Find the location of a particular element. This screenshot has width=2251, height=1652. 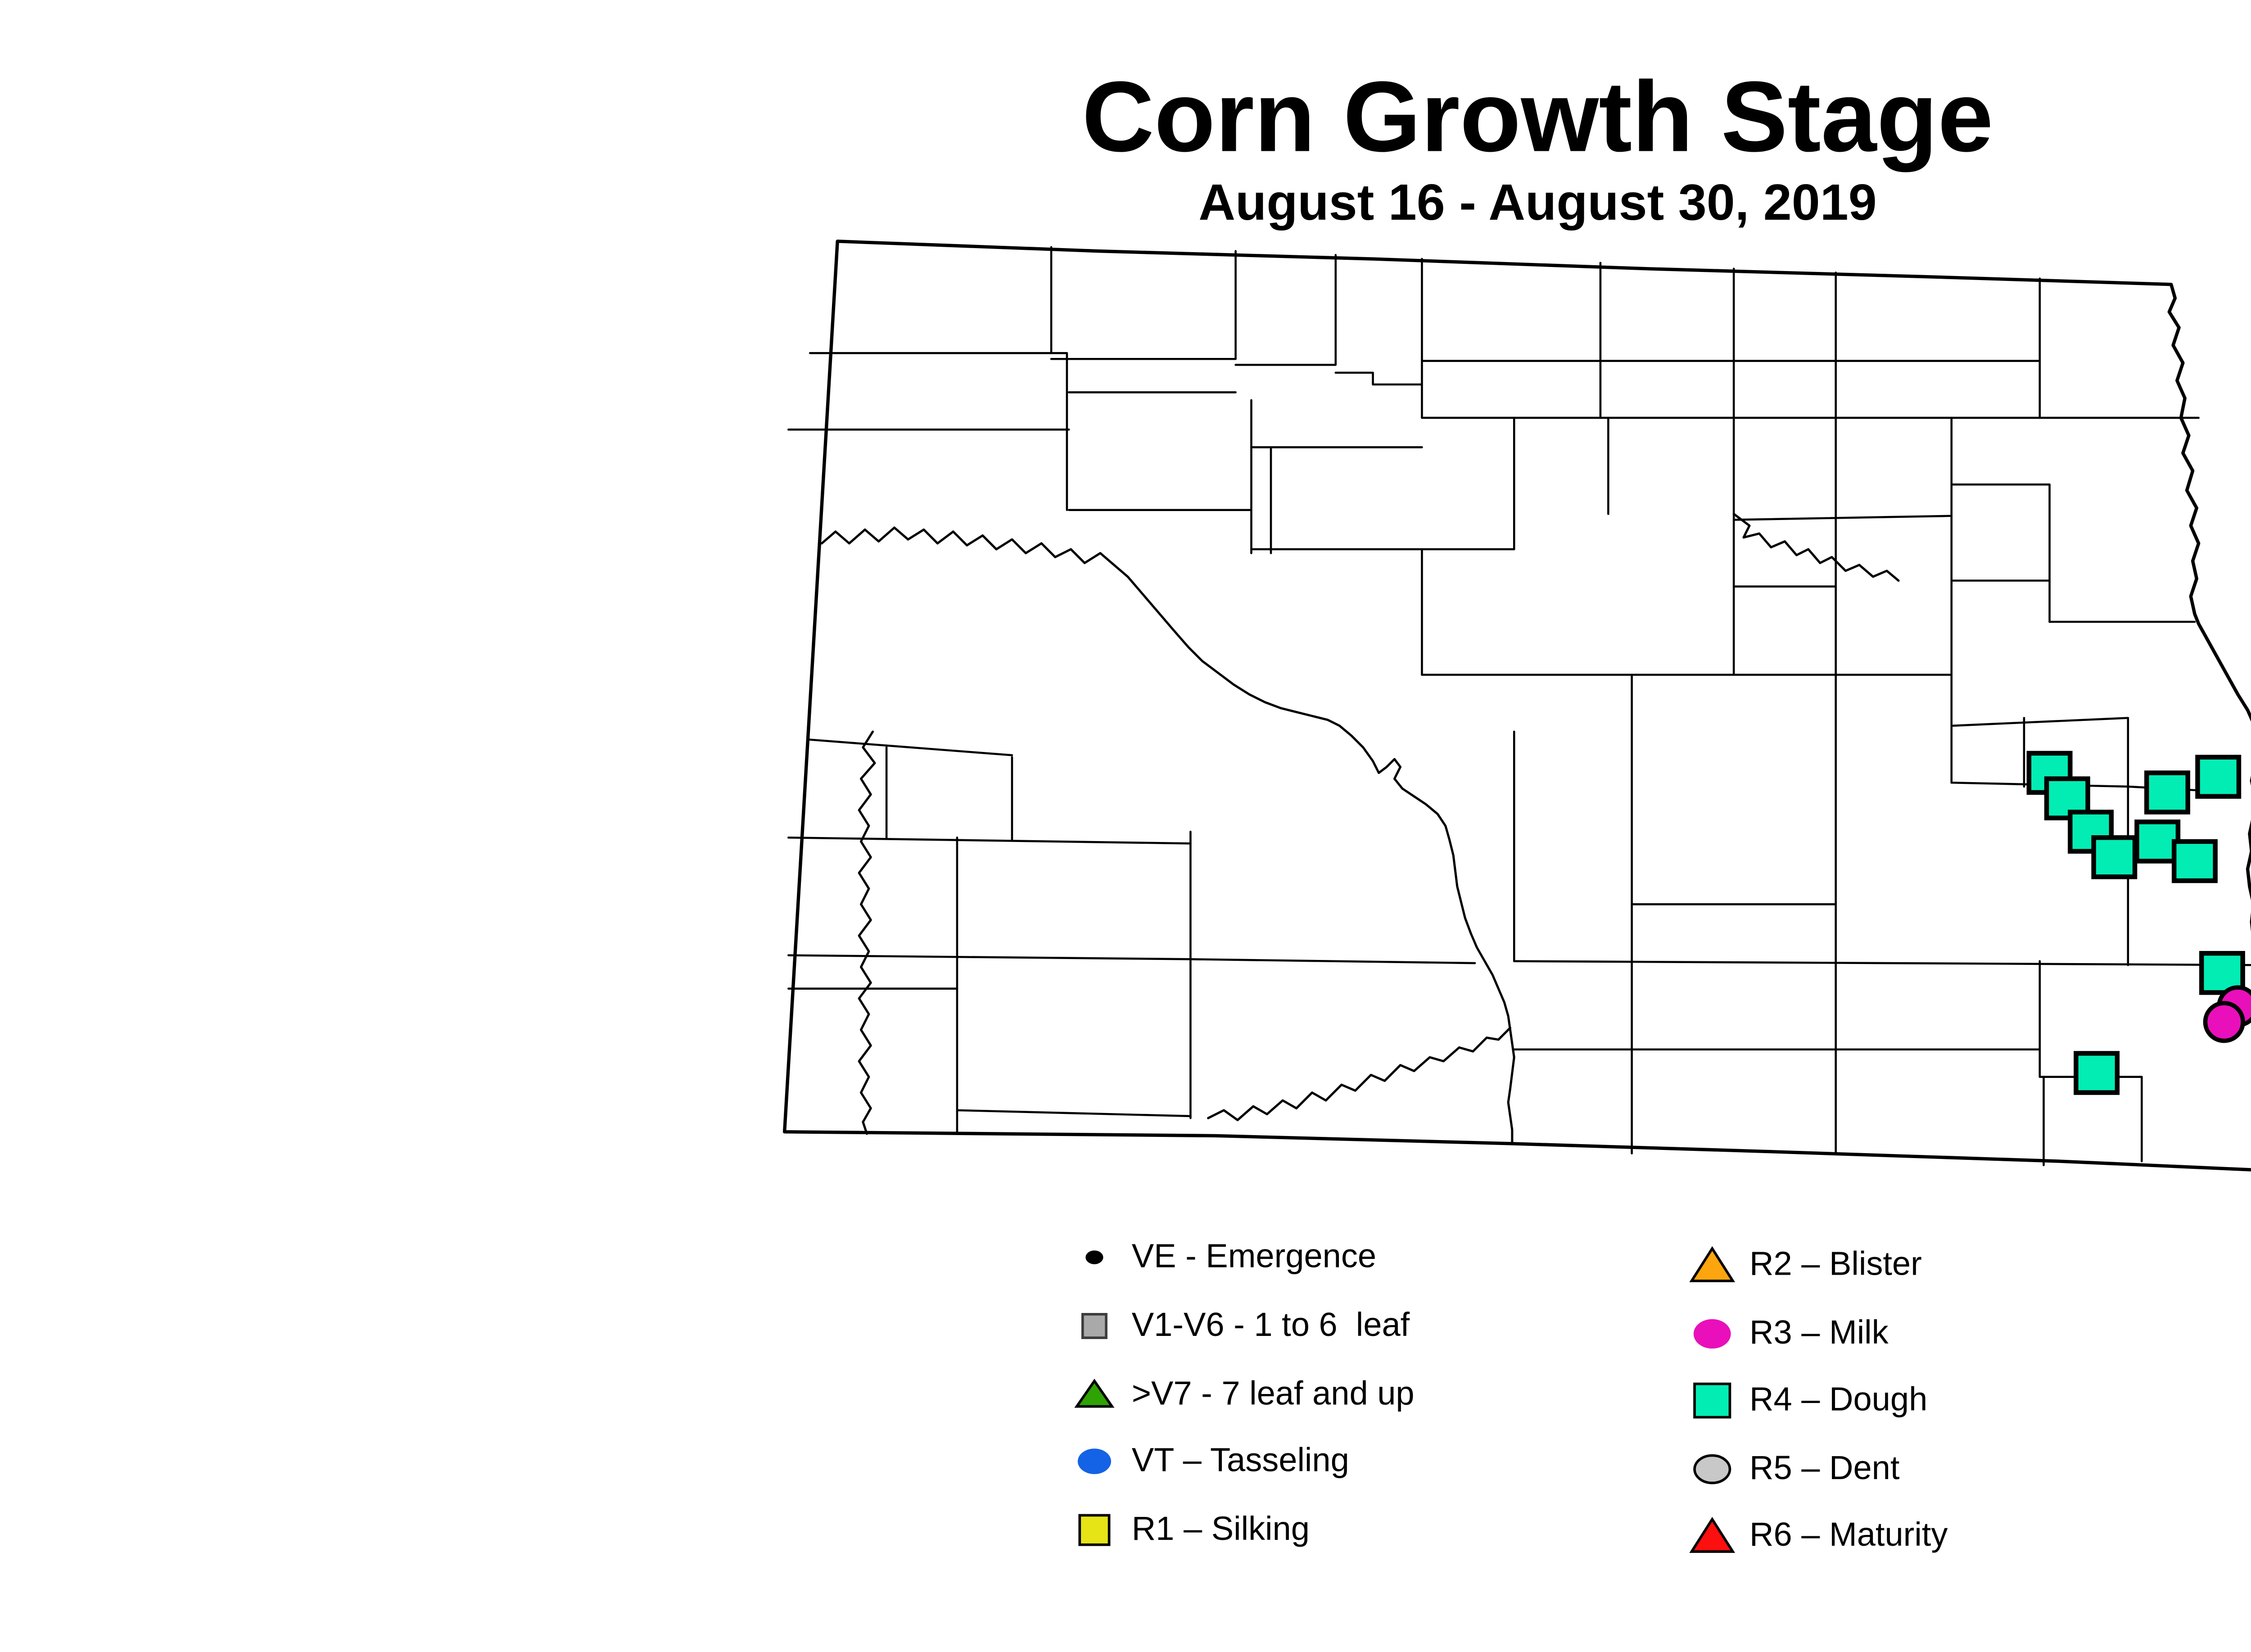

legend-marker-r1-icon is located at coordinates (1094, 1531).